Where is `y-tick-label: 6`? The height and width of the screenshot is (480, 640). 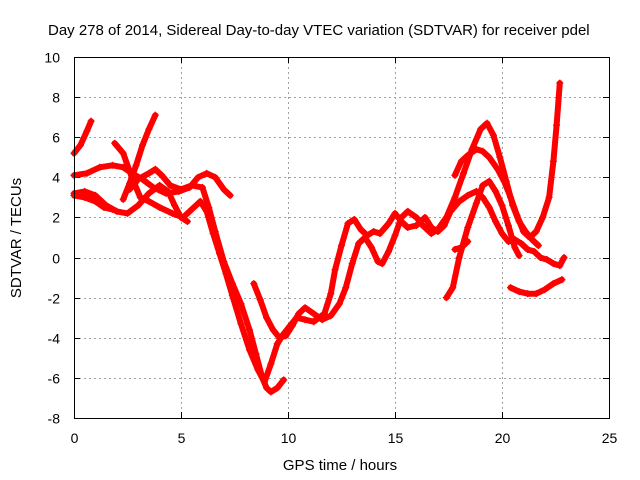
y-tick-label: 6 is located at coordinates (56, 138).